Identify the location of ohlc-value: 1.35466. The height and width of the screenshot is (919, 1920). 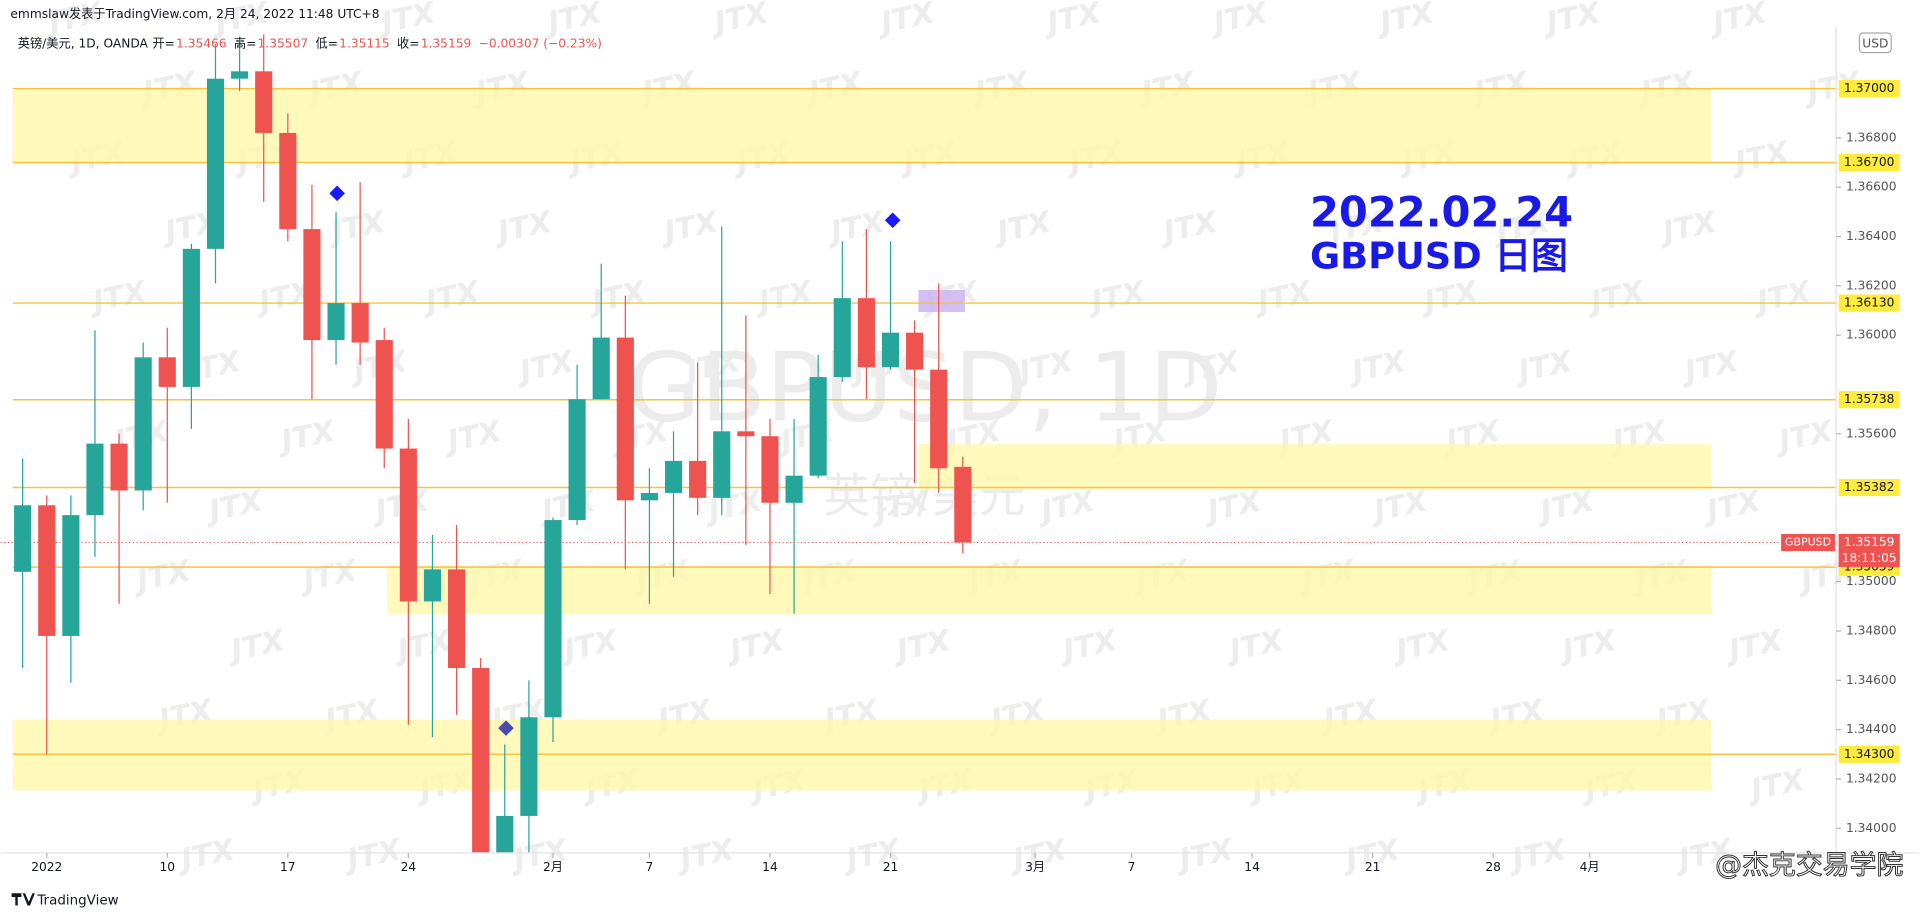
(201, 44).